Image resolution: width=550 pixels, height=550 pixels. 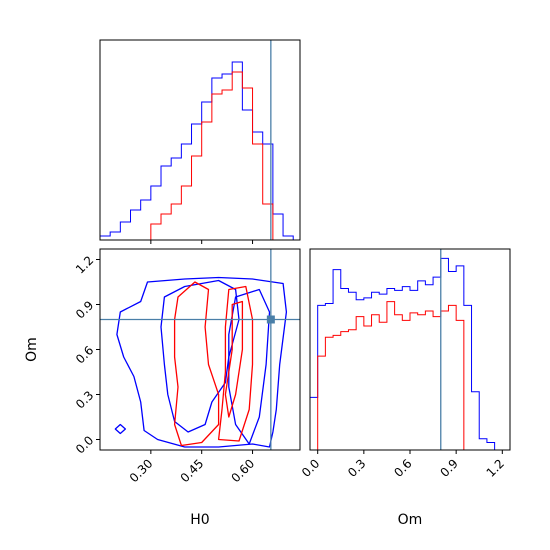 What do you see at coordinates (310, 467) in the screenshot?
I see `x-tick-label: 0.0` at bounding box center [310, 467].